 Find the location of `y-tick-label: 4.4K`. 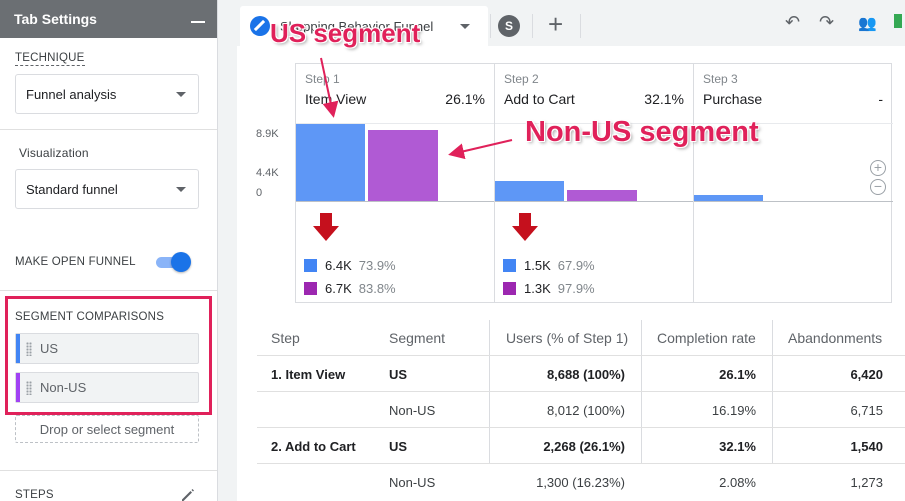

y-tick-label: 4.4K is located at coordinates (267, 173).